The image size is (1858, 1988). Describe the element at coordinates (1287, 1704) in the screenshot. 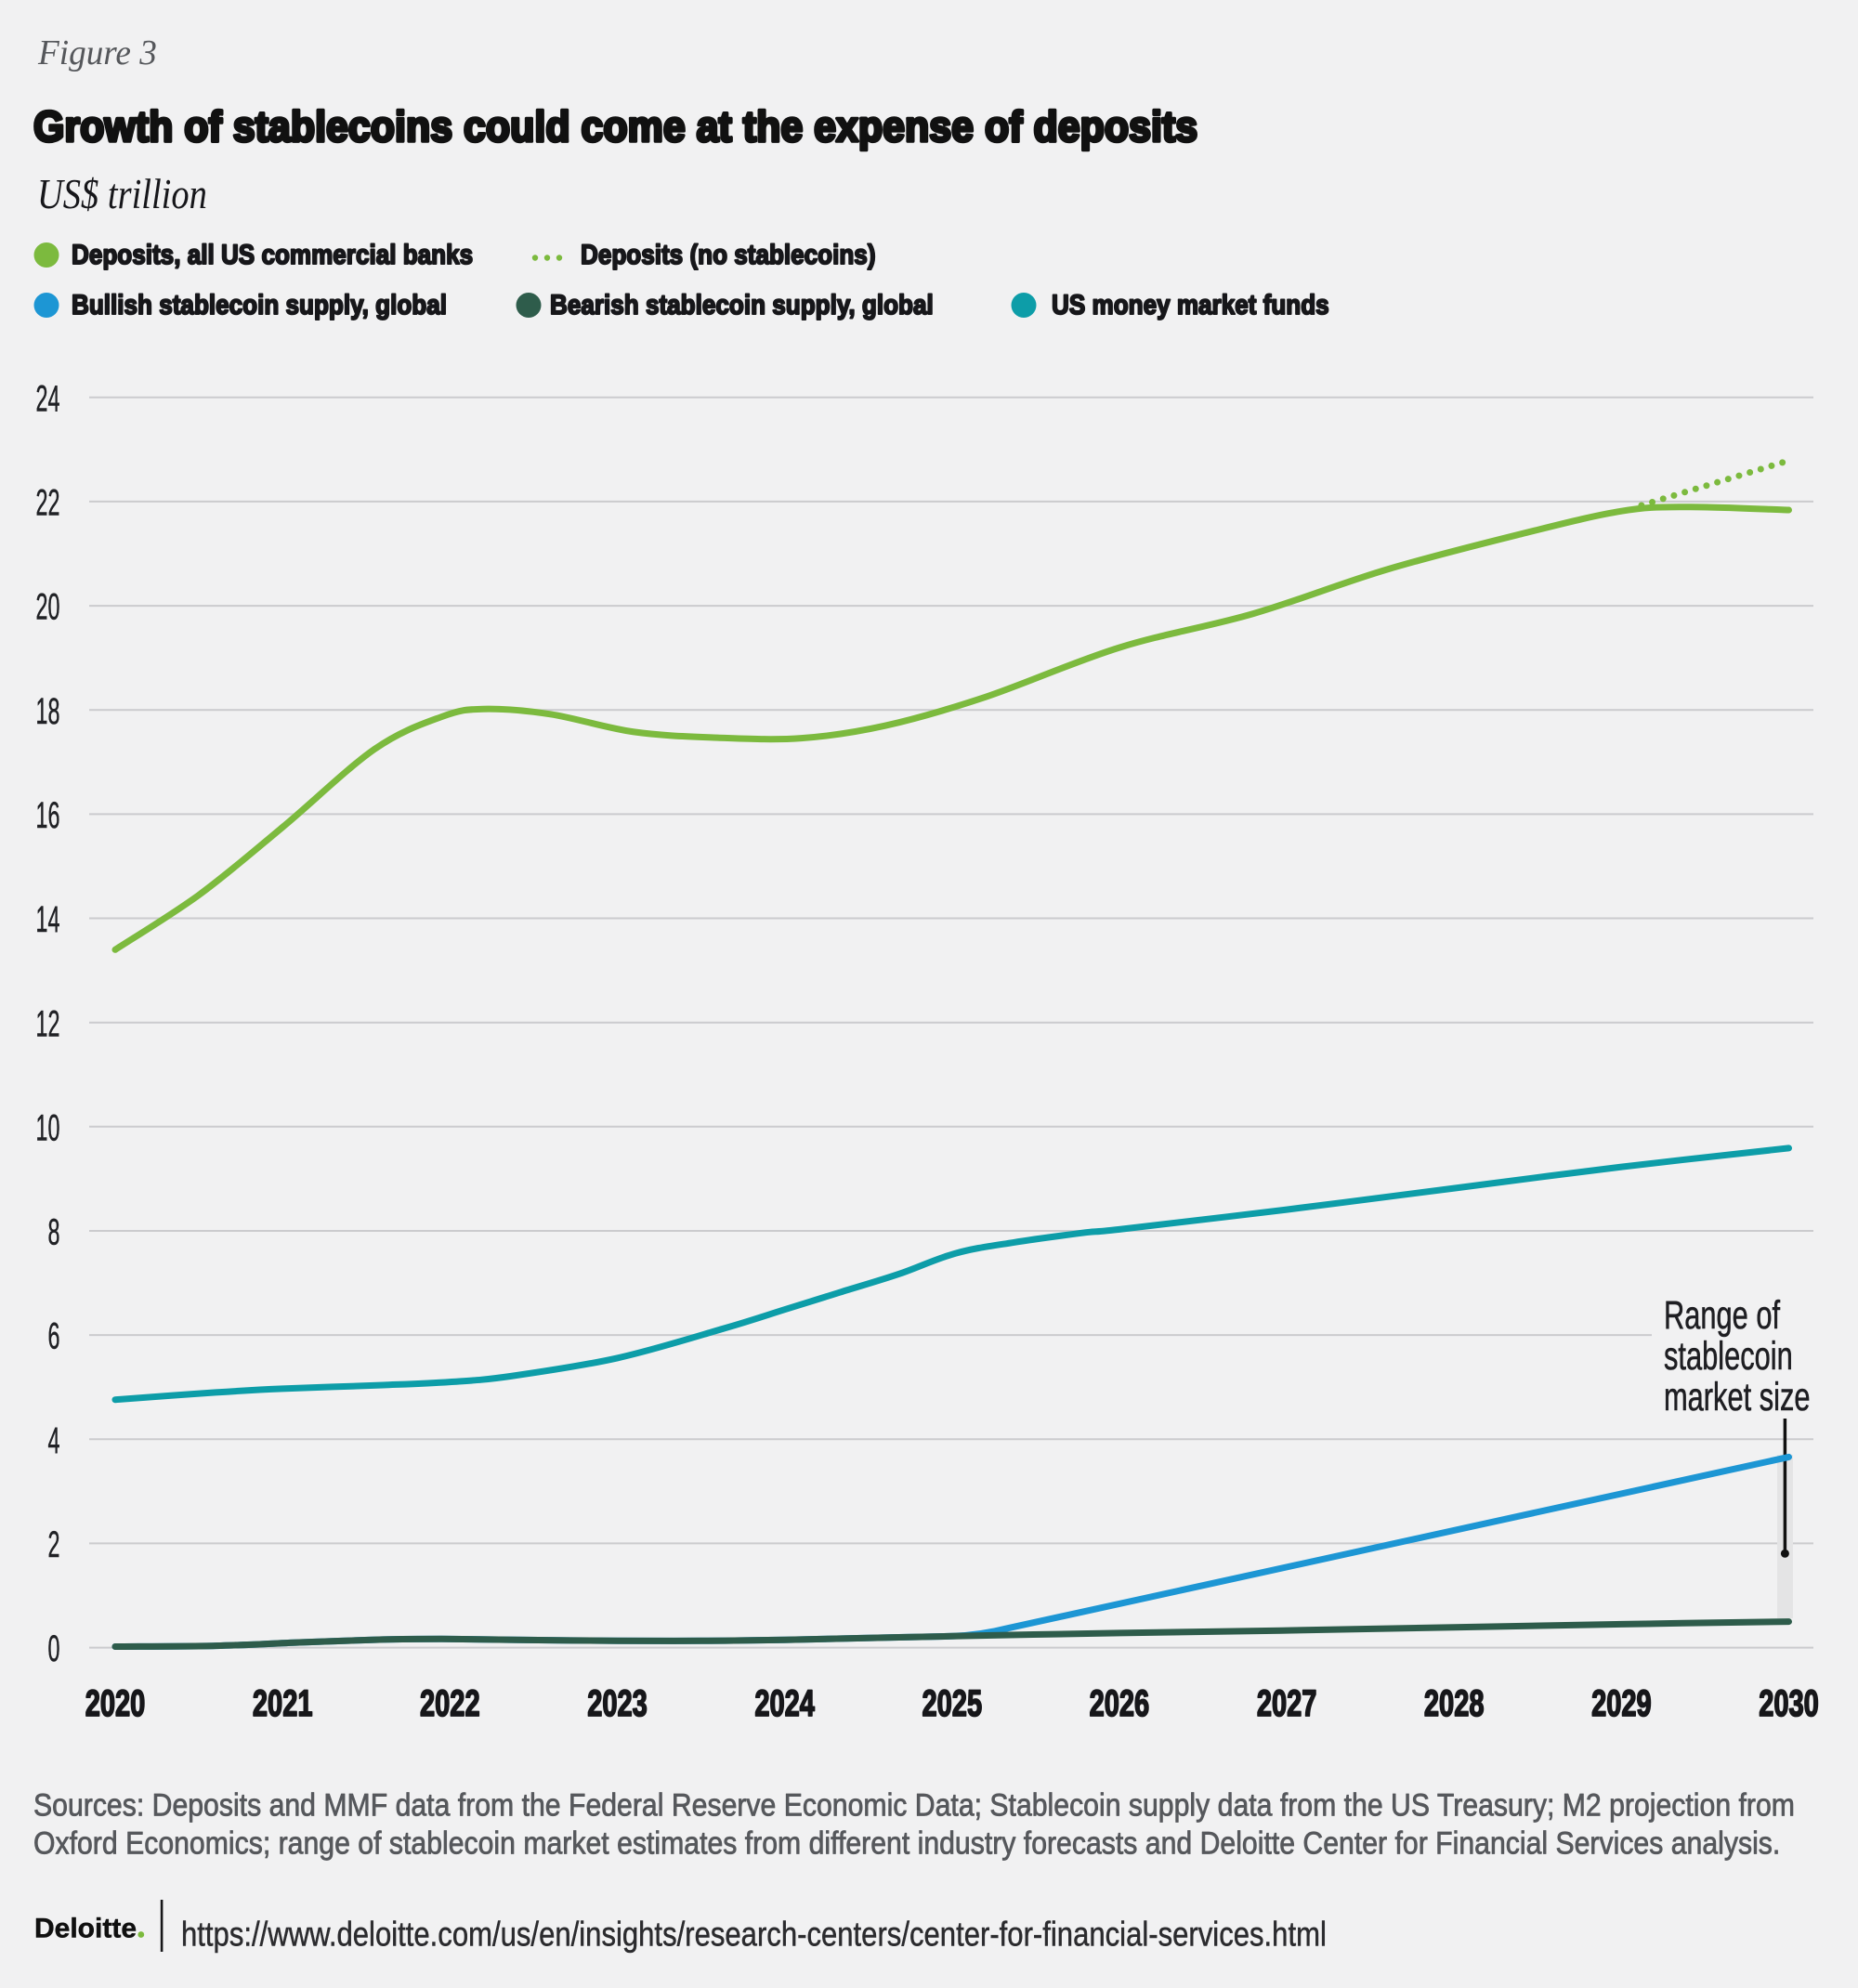

I see `svg-text: 2027` at that location.